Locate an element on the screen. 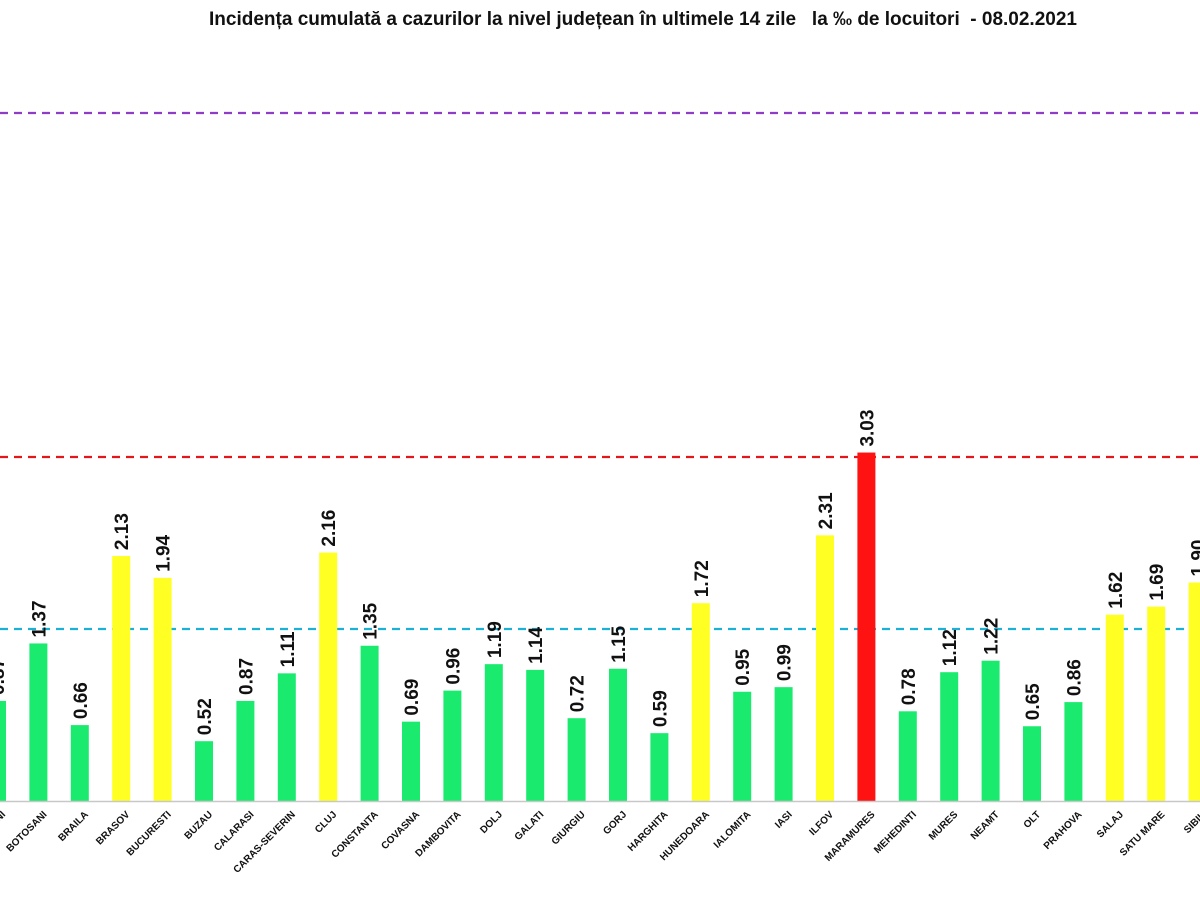 The height and width of the screenshot is (900, 1200). category-label: HARGHITA is located at coordinates (648, 831).